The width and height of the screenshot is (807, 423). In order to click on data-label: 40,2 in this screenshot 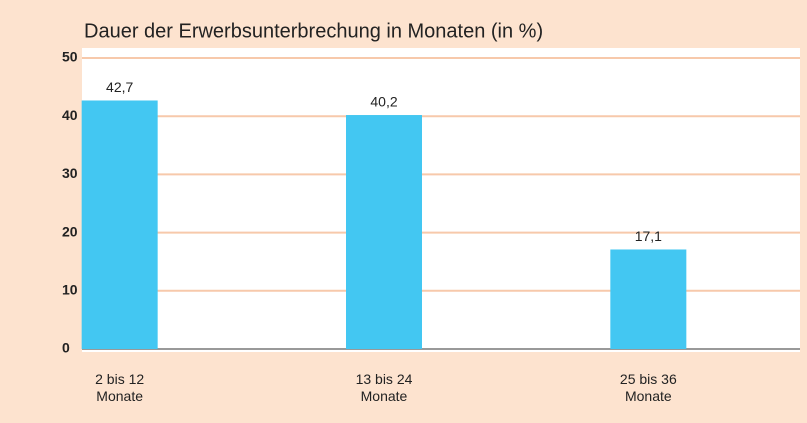, I will do `click(383, 102)`.